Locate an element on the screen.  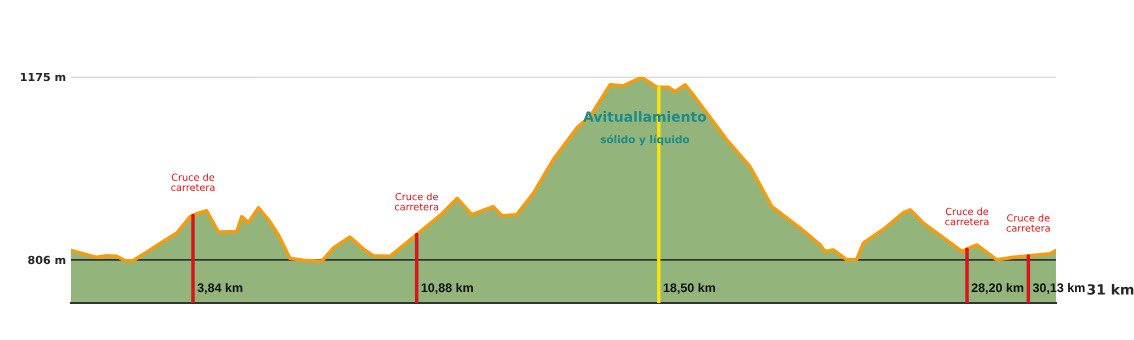
ref-line-label: 10,88 km is located at coordinates (447, 288).